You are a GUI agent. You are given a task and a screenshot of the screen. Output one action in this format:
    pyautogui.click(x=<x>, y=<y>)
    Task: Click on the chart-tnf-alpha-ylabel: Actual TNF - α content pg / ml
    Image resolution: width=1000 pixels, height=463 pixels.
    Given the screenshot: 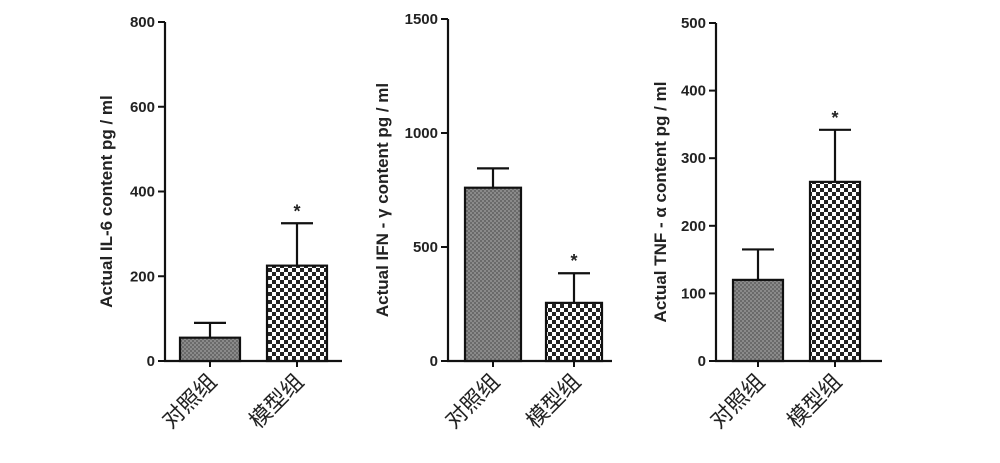 What is the action you would take?
    pyautogui.click(x=660, y=202)
    